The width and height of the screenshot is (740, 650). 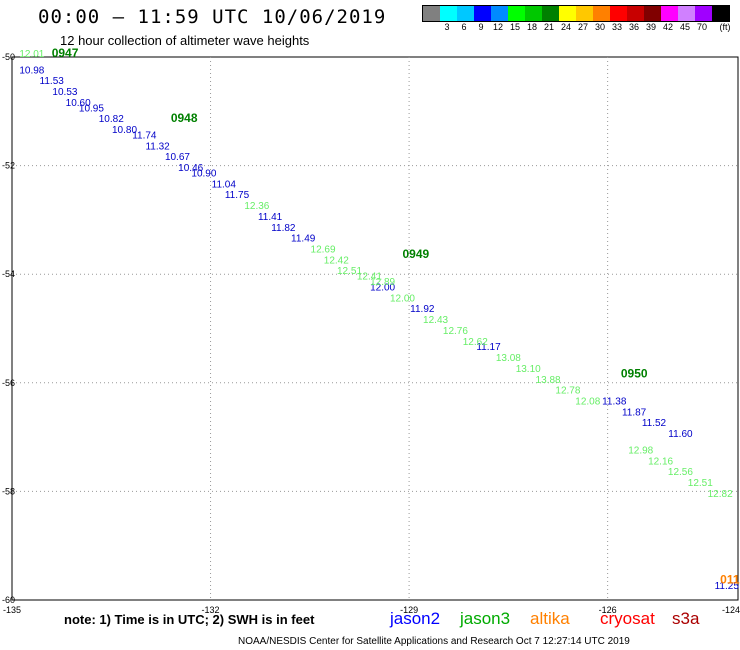 I want to click on legend-label: 3, so click(x=447, y=27).